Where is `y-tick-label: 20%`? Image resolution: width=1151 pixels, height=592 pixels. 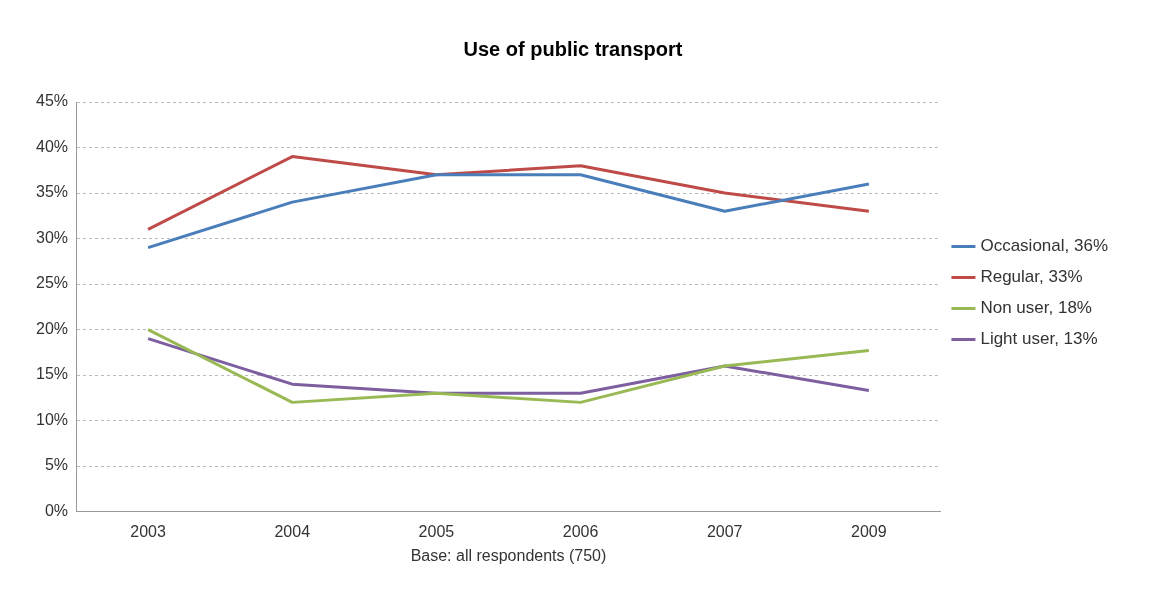
y-tick-label: 20% is located at coordinates (52, 328).